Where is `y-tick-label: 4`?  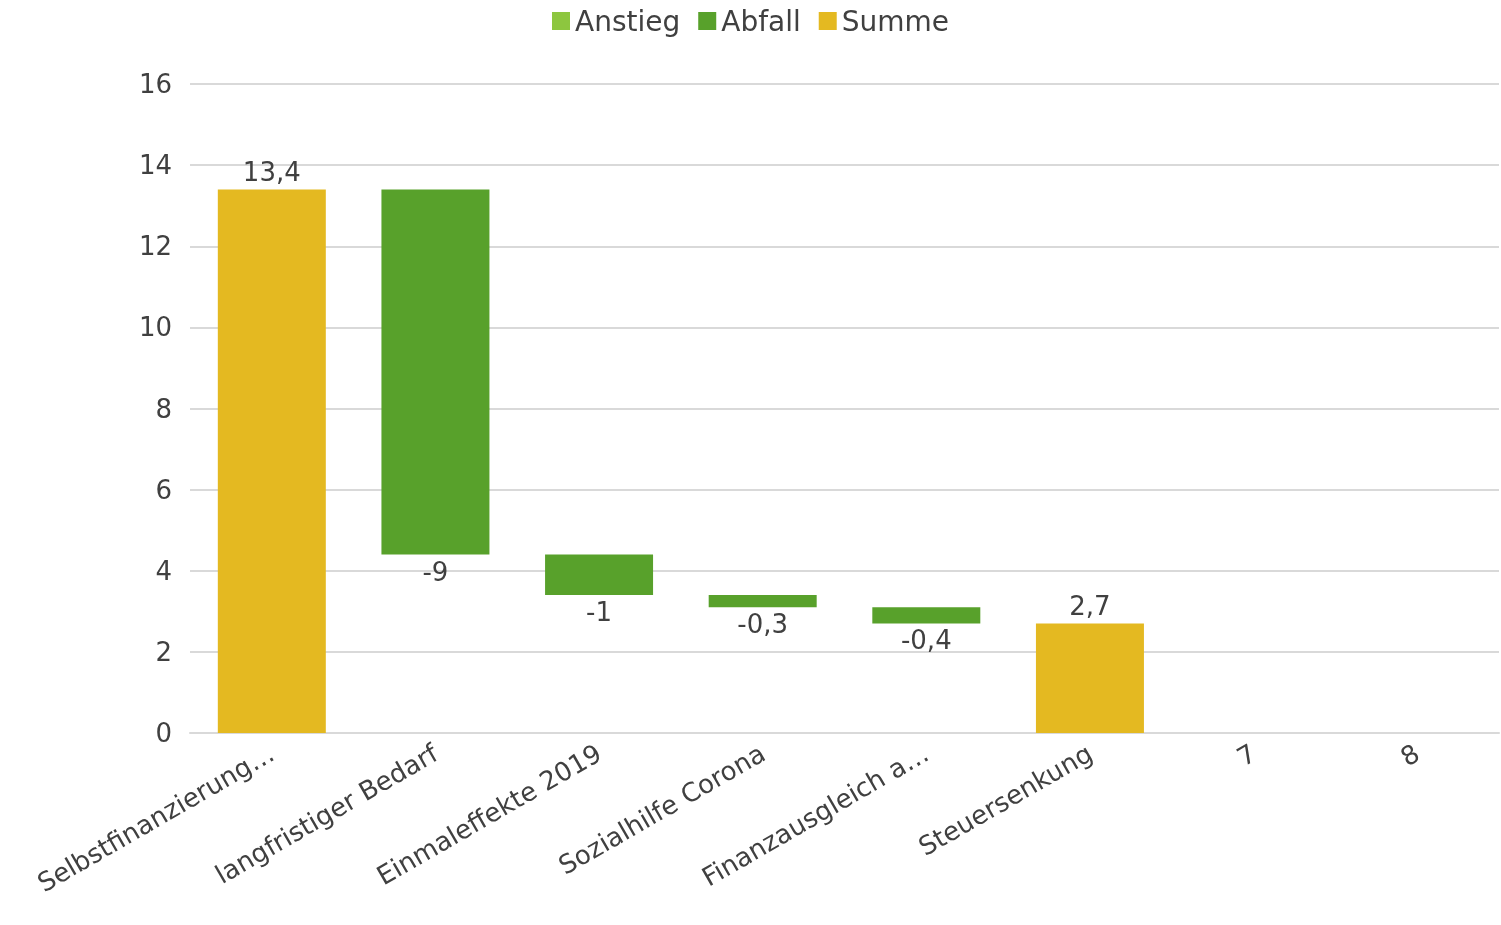
y-tick-label: 4 is located at coordinates (163, 570).